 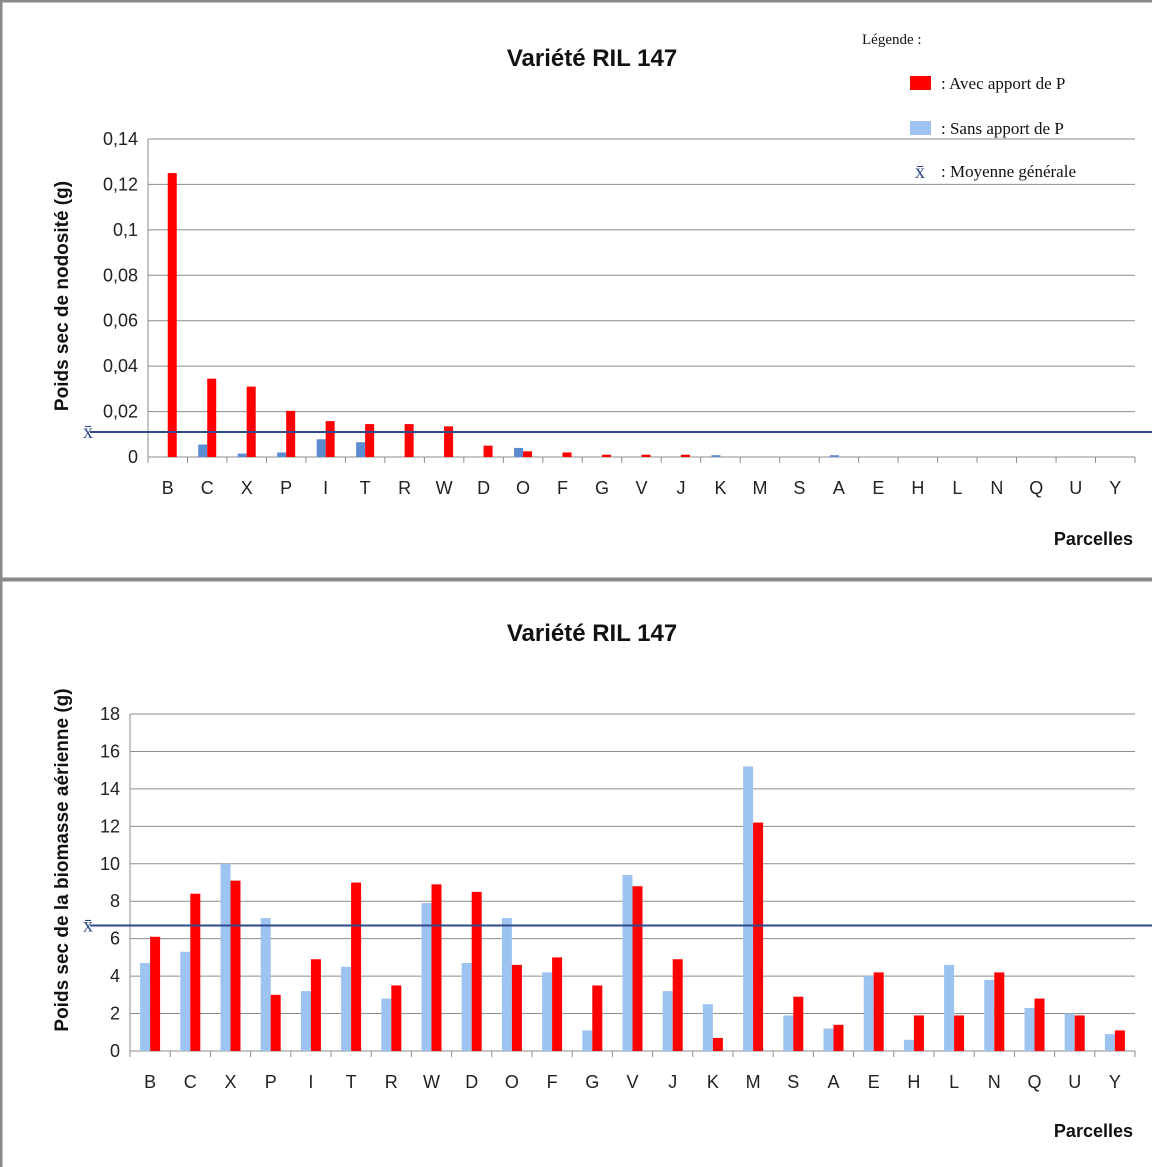 What do you see at coordinates (1093, 1131) in the screenshot?
I see `bottom-chart-xlabel: Parcelles` at bounding box center [1093, 1131].